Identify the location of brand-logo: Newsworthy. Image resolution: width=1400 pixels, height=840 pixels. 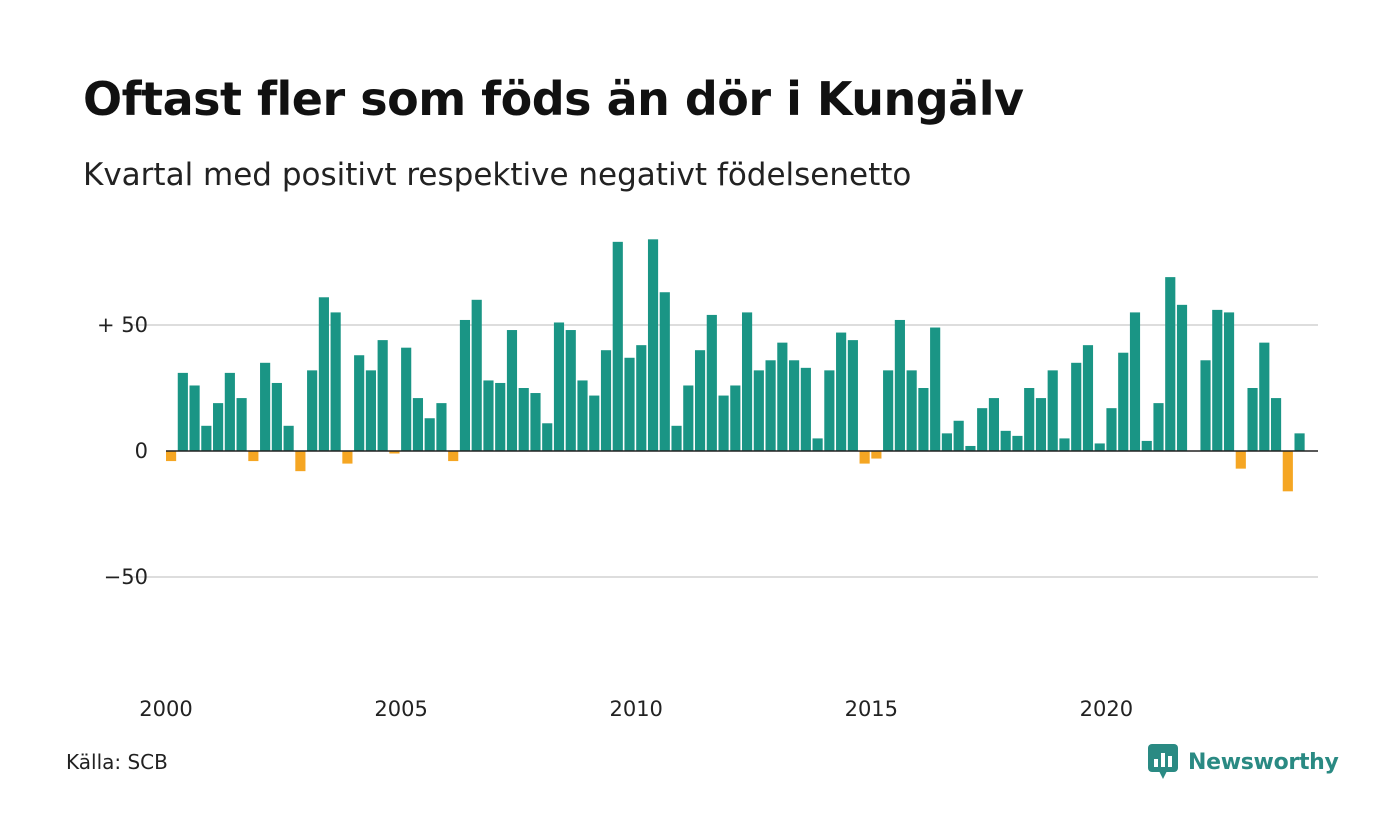
(1243, 762).